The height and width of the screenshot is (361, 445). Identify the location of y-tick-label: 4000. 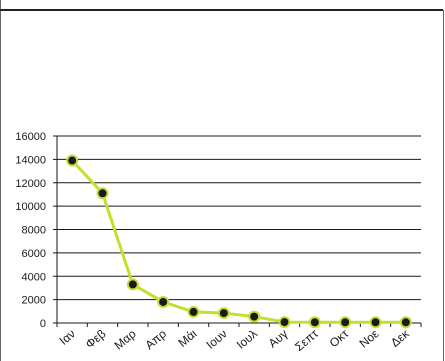
(34, 277).